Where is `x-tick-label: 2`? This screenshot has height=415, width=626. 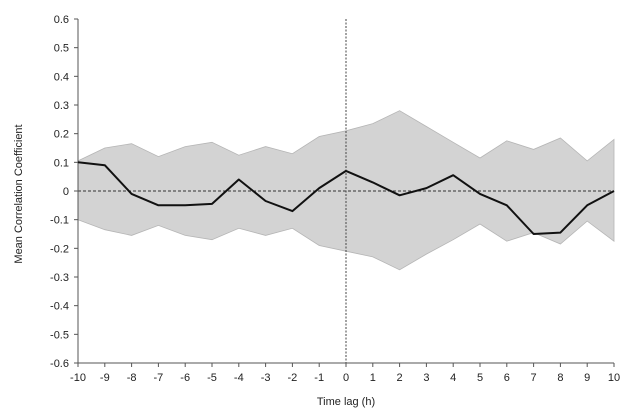
x-tick-label: 2 is located at coordinates (400, 378).